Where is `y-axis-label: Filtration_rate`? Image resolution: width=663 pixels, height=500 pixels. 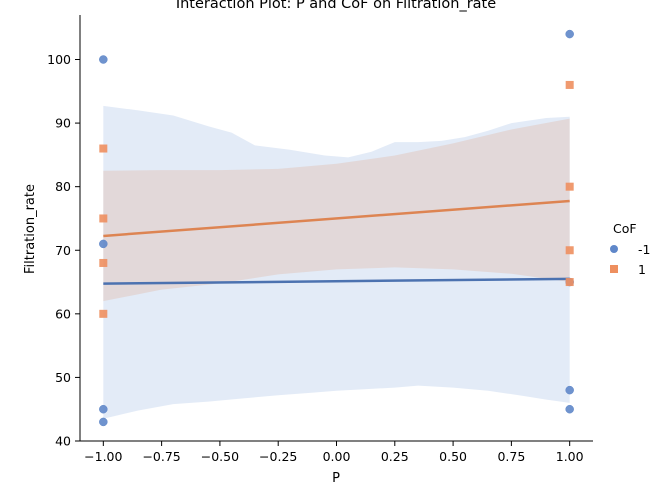
y-axis-label: Filtration_rate is located at coordinates (30, 229).